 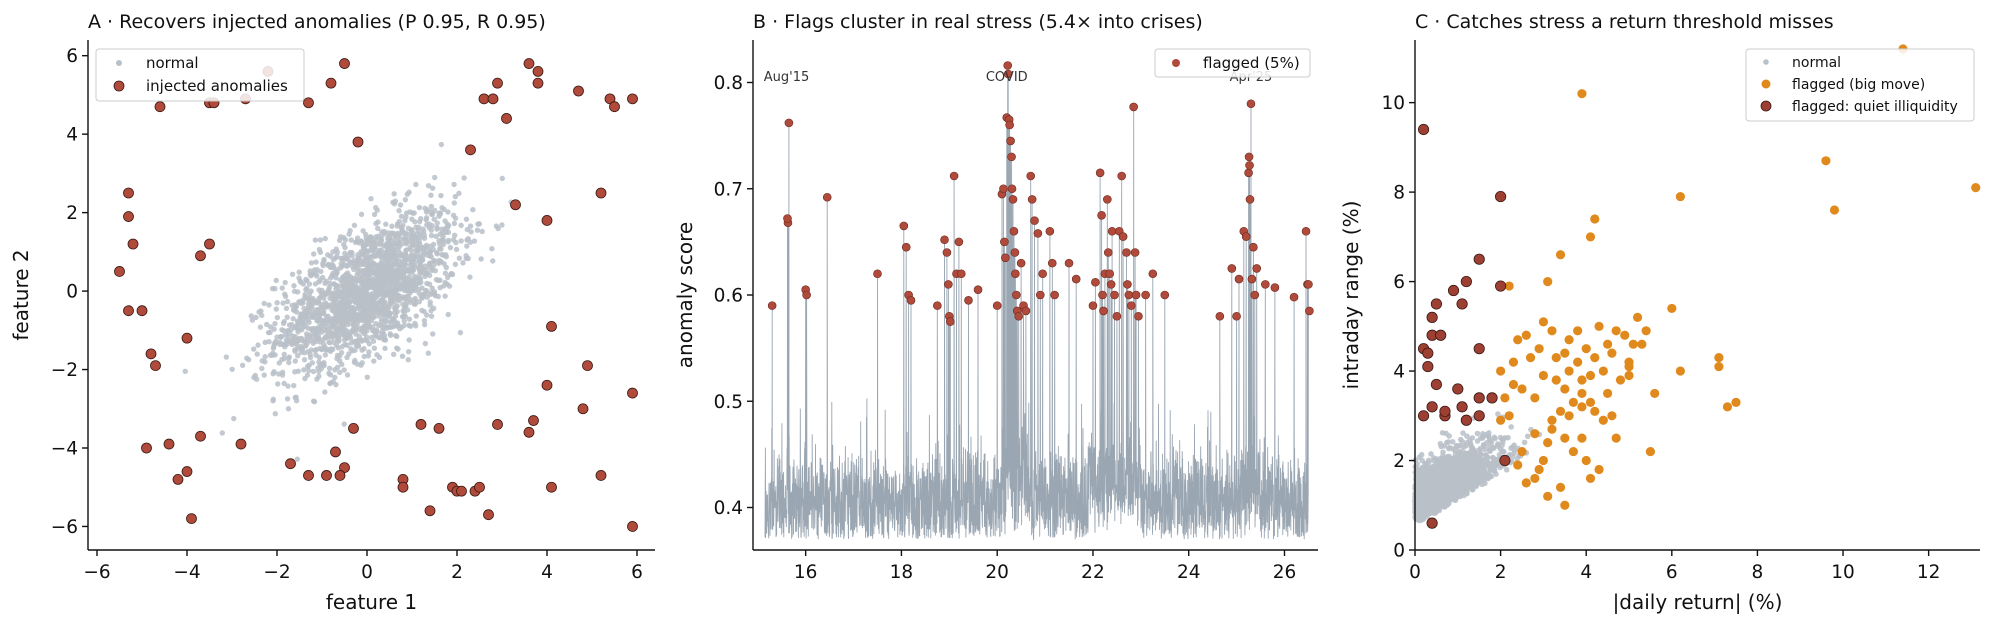 What do you see at coordinates (1285, 572) in the screenshot?
I see `x-tick-label: 26` at bounding box center [1285, 572].